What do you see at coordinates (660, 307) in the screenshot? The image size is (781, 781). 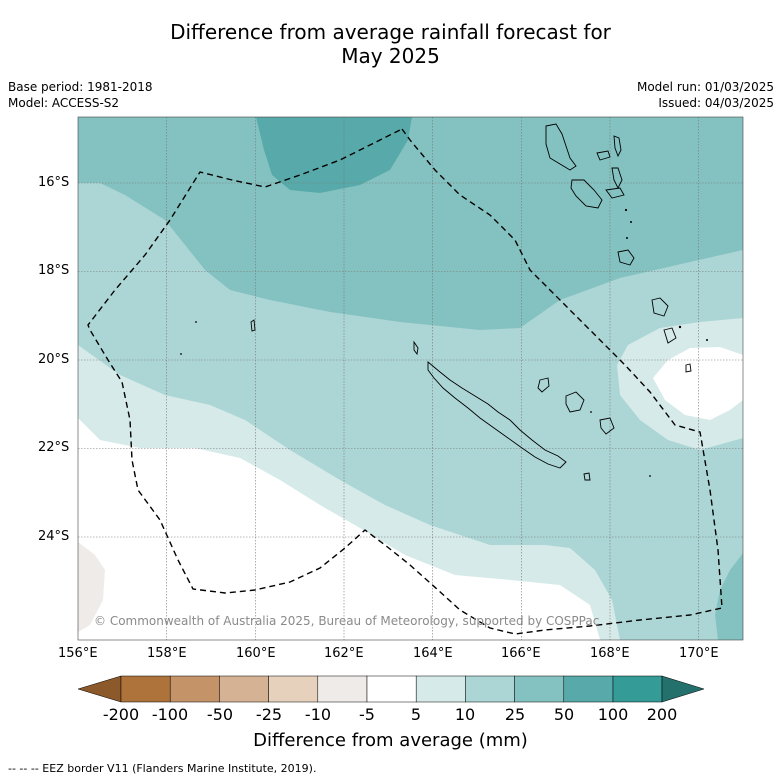 I see `vanuatu-erromango` at bounding box center [660, 307].